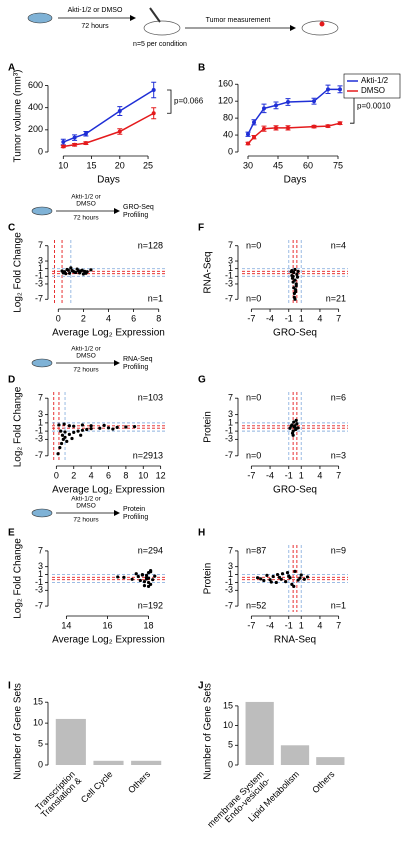 This screenshot has height=864, width=407. Describe the element at coordinates (35, 85) in the screenshot. I see `y-tick-label: 600` at that location.